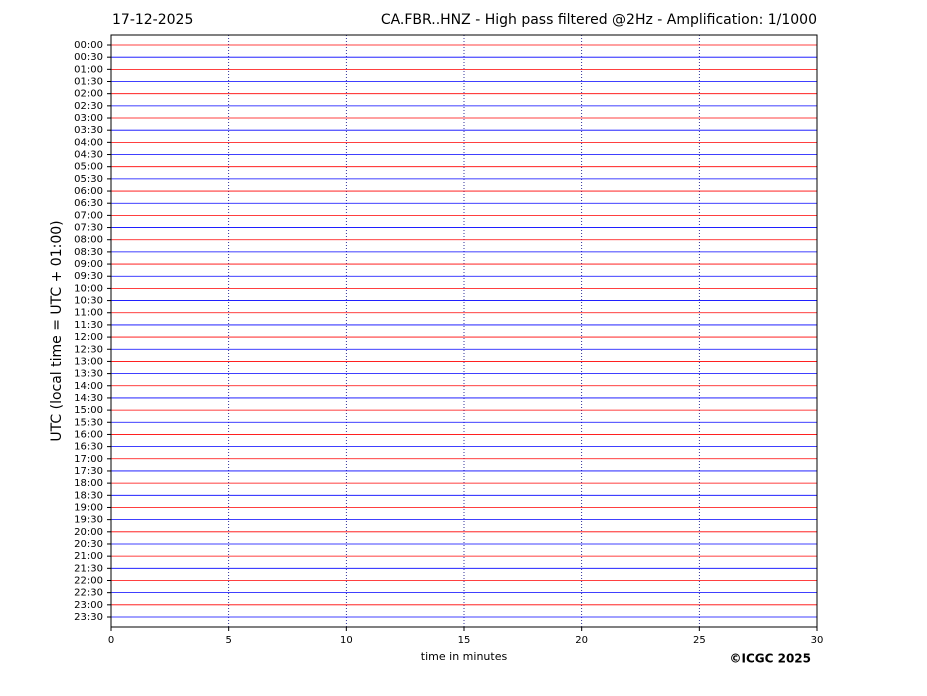 This screenshot has width=927, height=696. I want to click on y-tick-label: 23:30, so click(88, 617).